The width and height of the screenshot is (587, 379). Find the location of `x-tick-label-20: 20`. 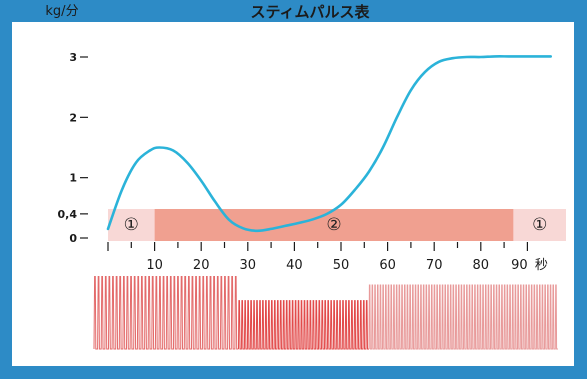

x-tick-label-20: 20 is located at coordinates (201, 265).